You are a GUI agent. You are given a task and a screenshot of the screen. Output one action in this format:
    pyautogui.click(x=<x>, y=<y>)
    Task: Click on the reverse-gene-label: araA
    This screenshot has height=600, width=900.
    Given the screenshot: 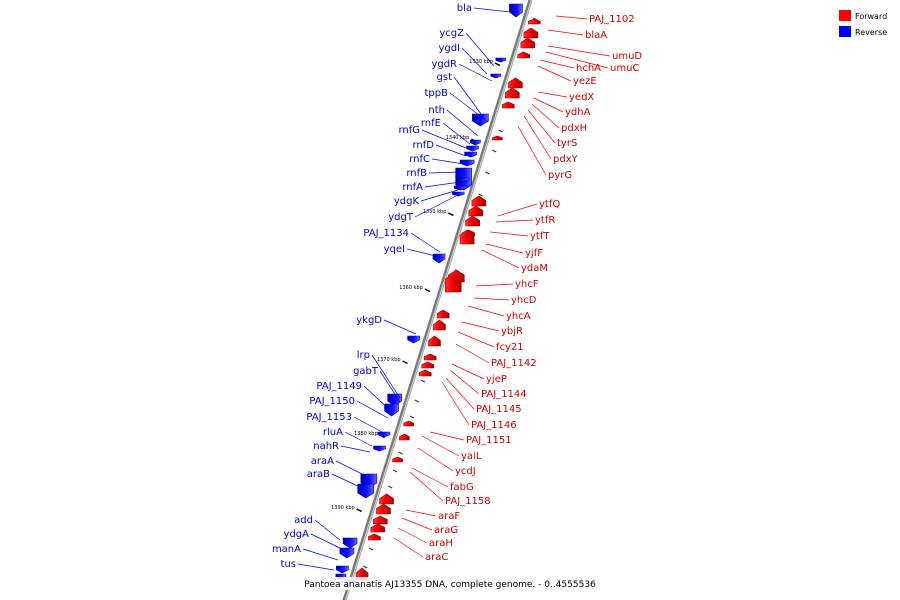 What is the action you would take?
    pyautogui.click(x=322, y=461)
    